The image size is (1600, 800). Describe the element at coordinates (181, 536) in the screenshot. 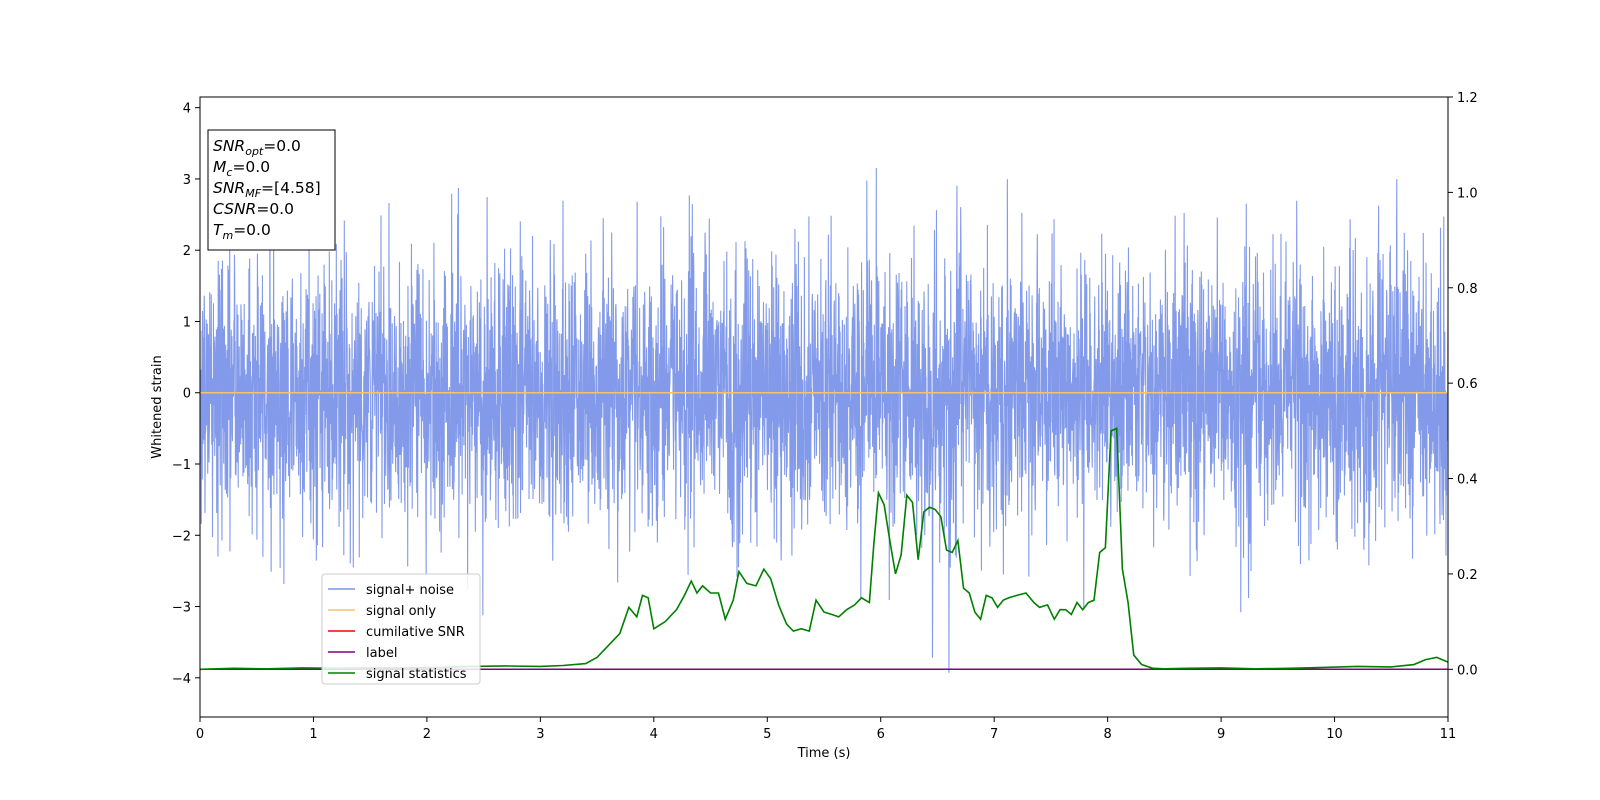

I see `y-left-tick-label: −2` at that location.